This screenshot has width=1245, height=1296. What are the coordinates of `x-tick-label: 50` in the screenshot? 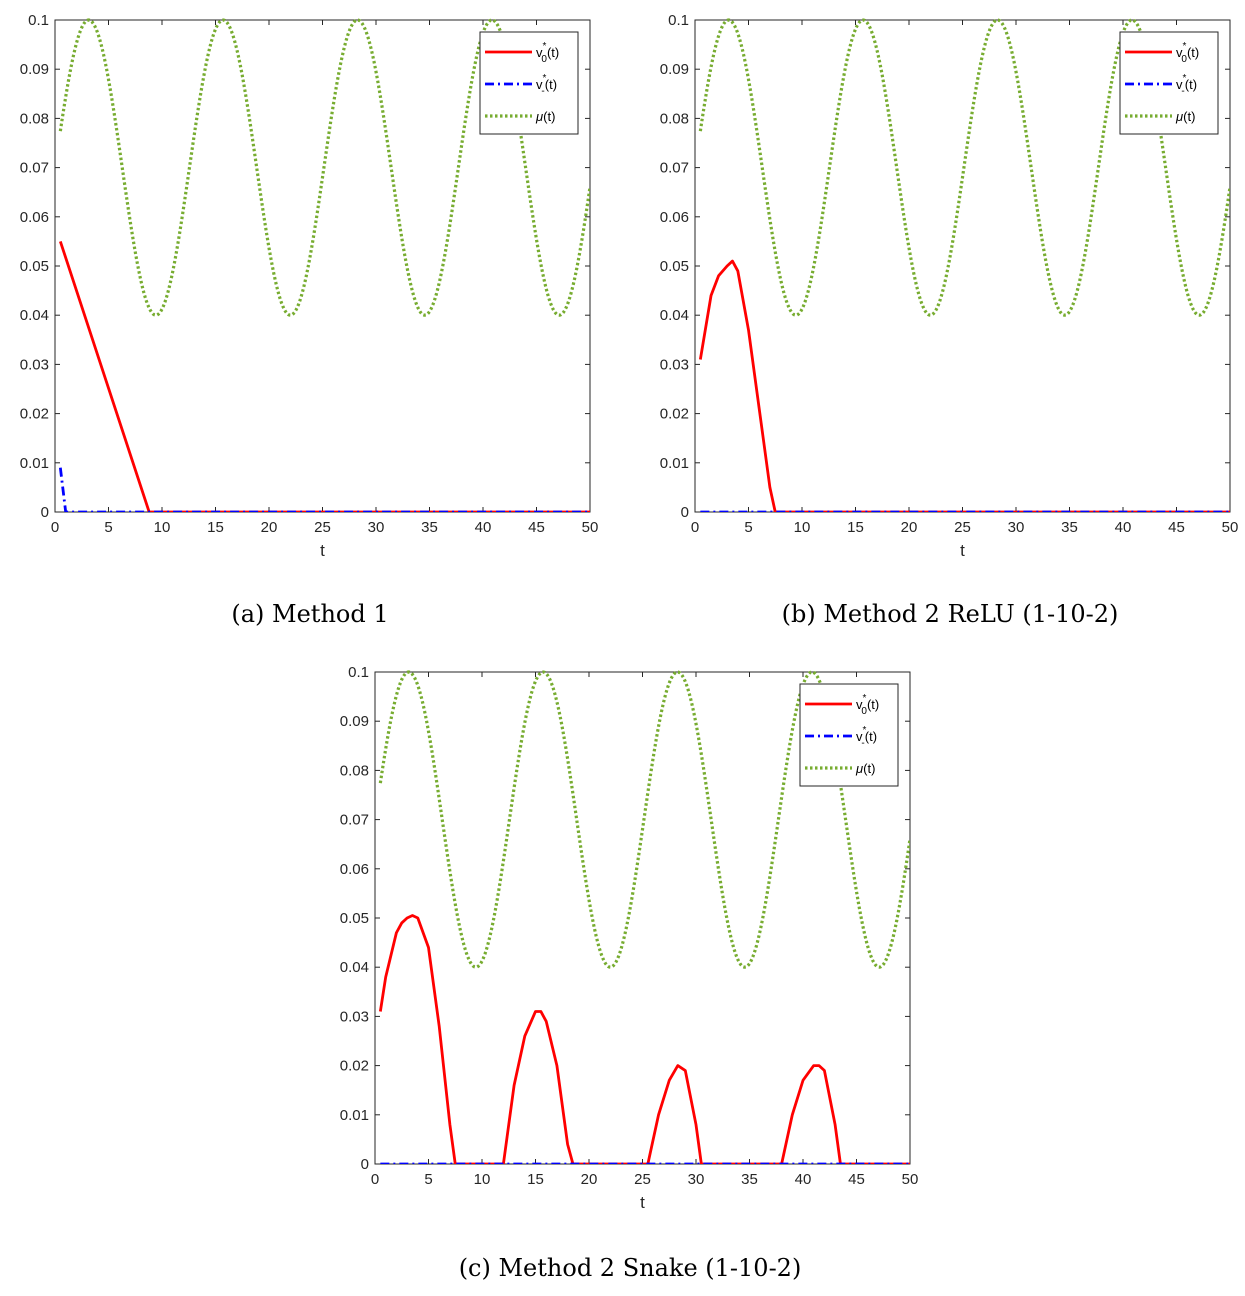 It's located at (590, 527).